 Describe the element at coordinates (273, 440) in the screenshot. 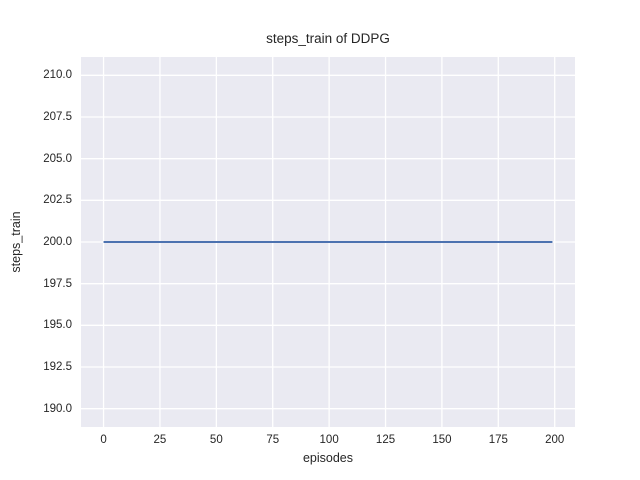

I see `x-tick-label: 75` at that location.